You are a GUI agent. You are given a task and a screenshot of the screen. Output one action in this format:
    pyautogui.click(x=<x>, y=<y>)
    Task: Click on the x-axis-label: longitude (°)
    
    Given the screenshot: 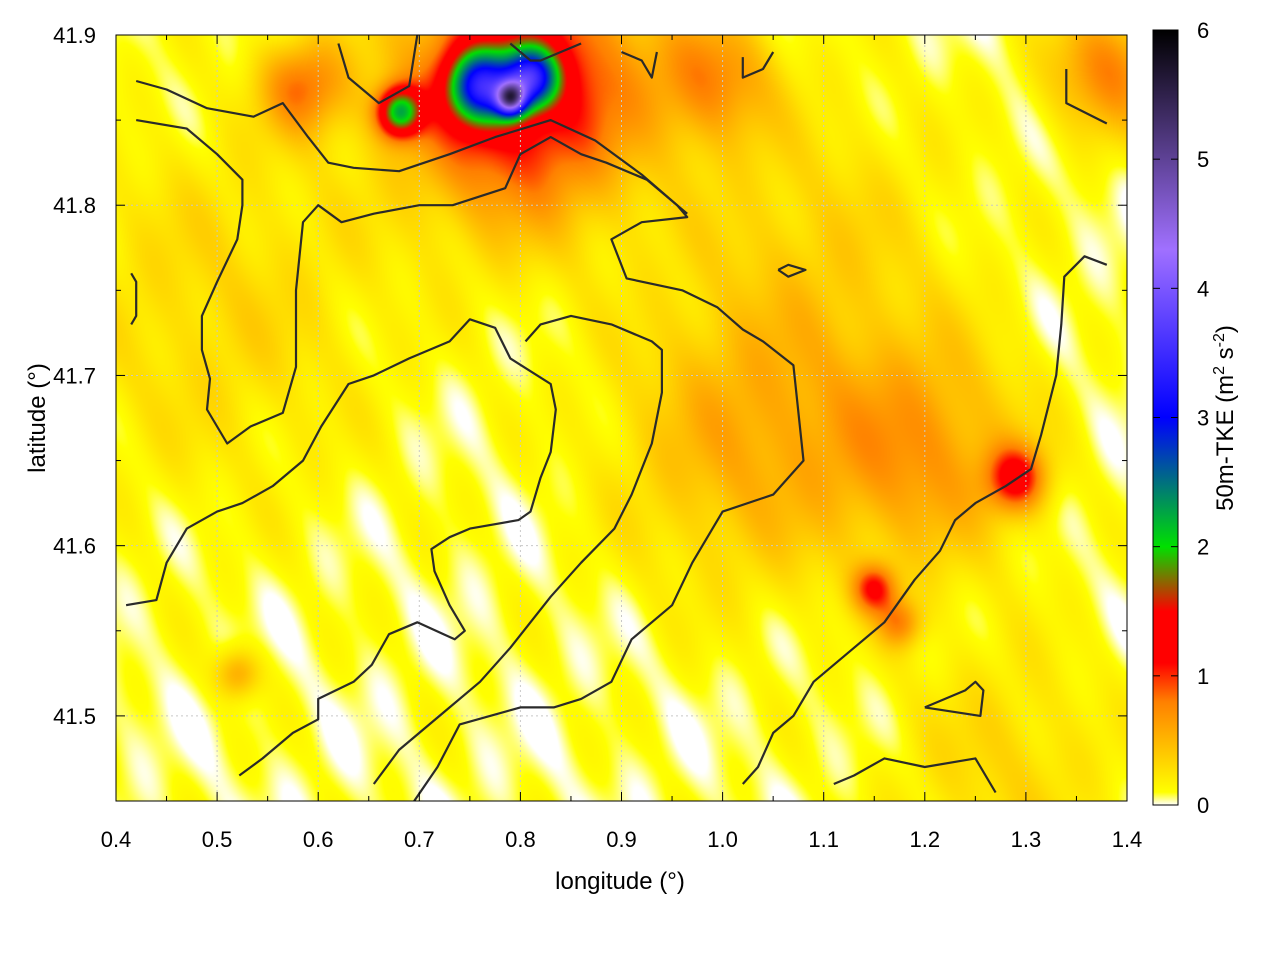 What is the action you would take?
    pyautogui.click(x=620, y=881)
    